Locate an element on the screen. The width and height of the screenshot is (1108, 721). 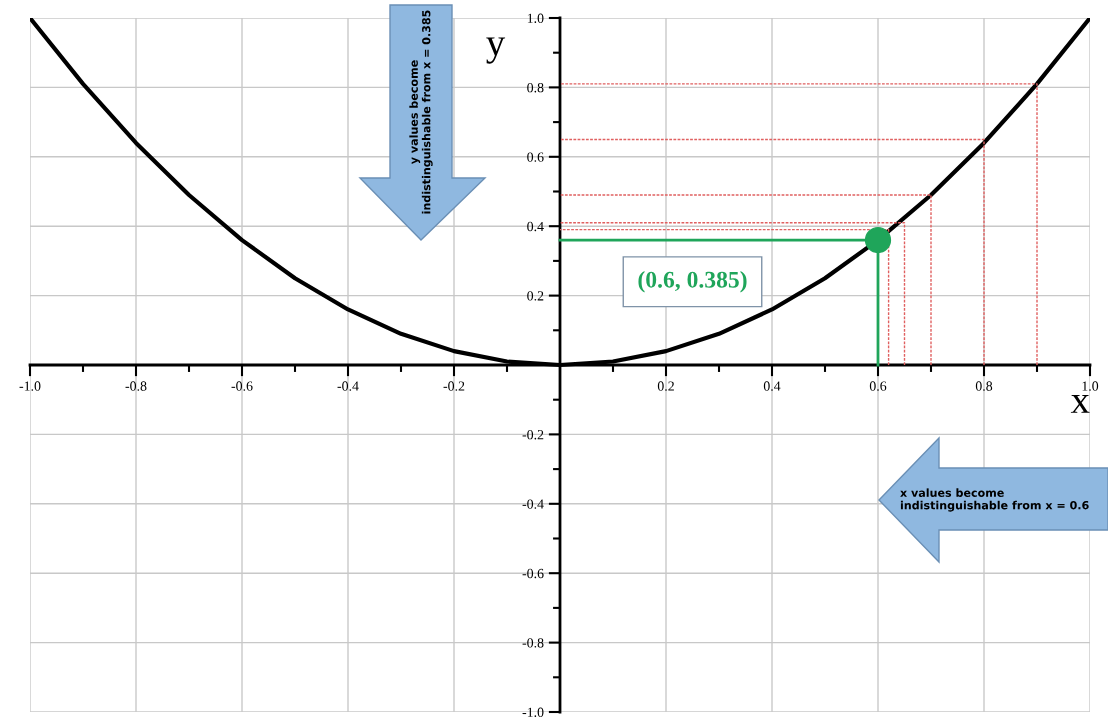
x-tick-label: -1.0 is located at coordinates (30, 386).